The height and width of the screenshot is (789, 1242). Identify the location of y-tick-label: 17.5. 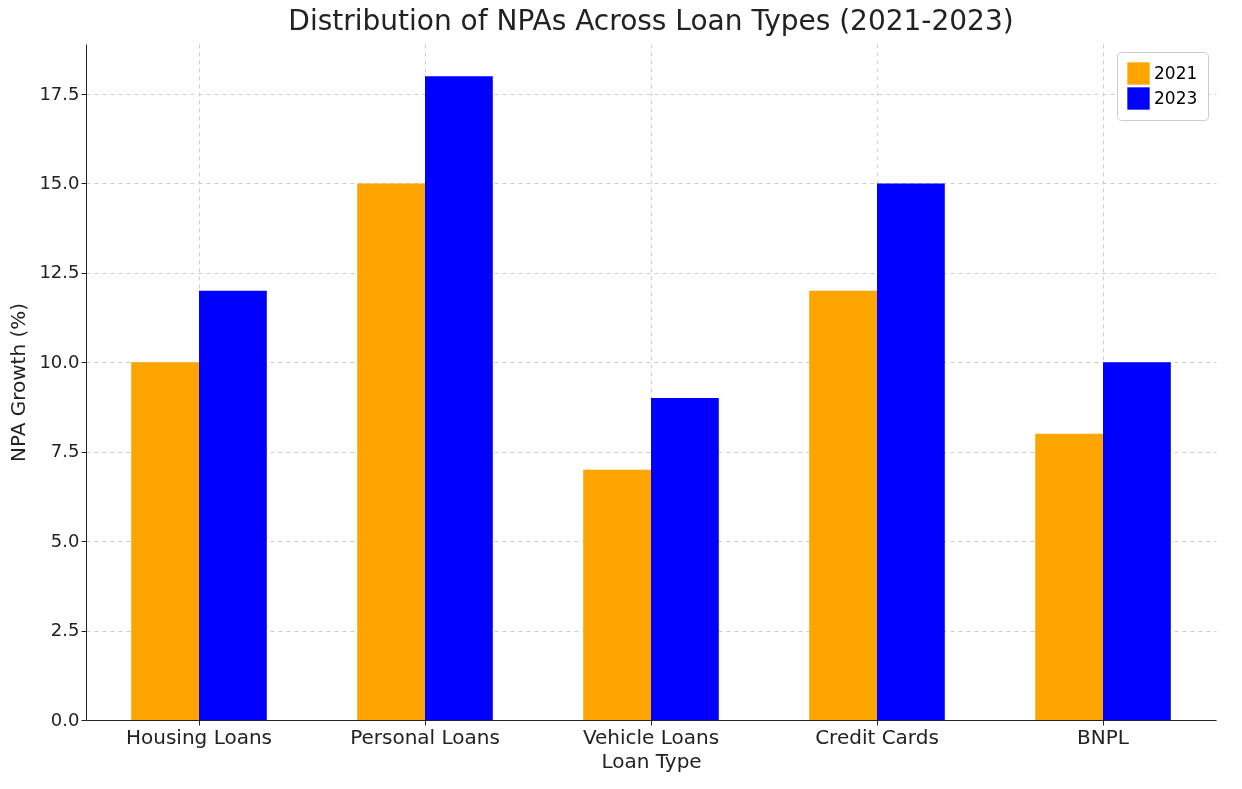
(59, 93).